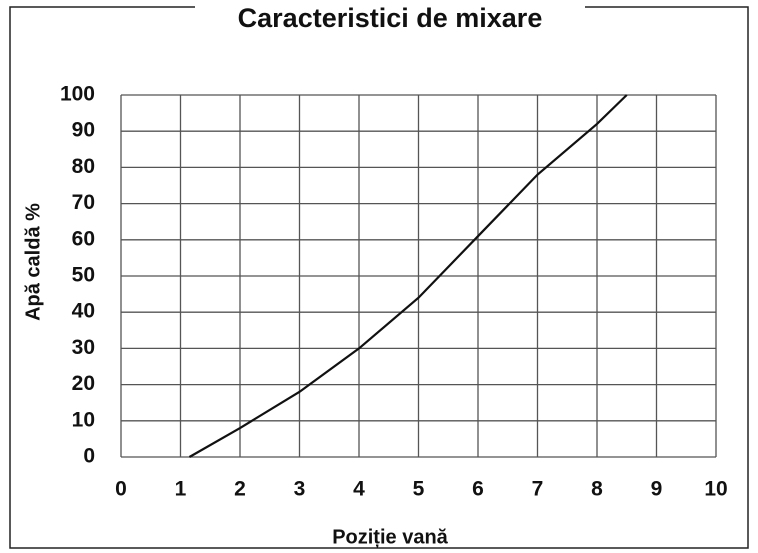  I want to click on x-tick-label: 2, so click(240, 489).